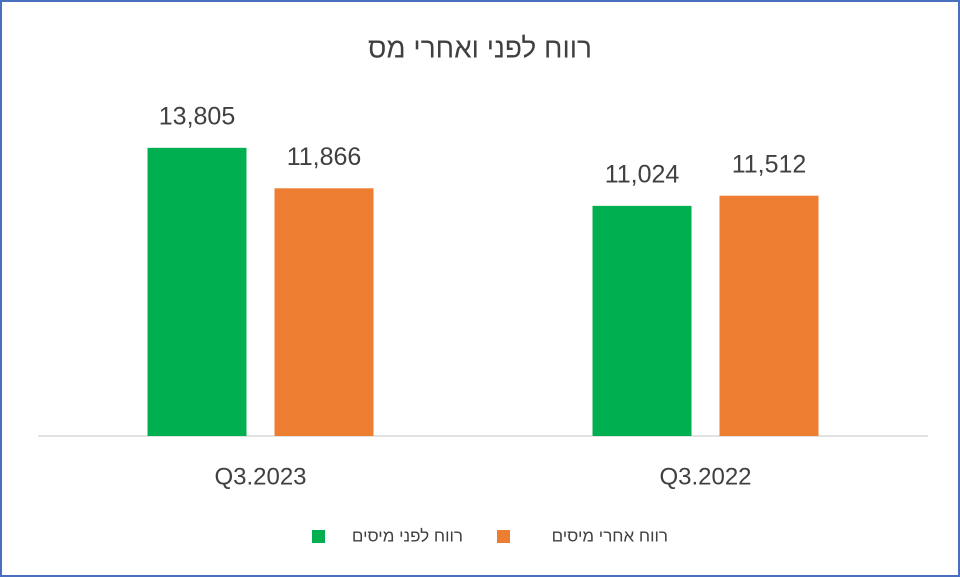 Image resolution: width=960 pixels, height=577 pixels. Describe the element at coordinates (480, 47) in the screenshot. I see `chart-title: רווח לפני ואחרי מס` at that location.